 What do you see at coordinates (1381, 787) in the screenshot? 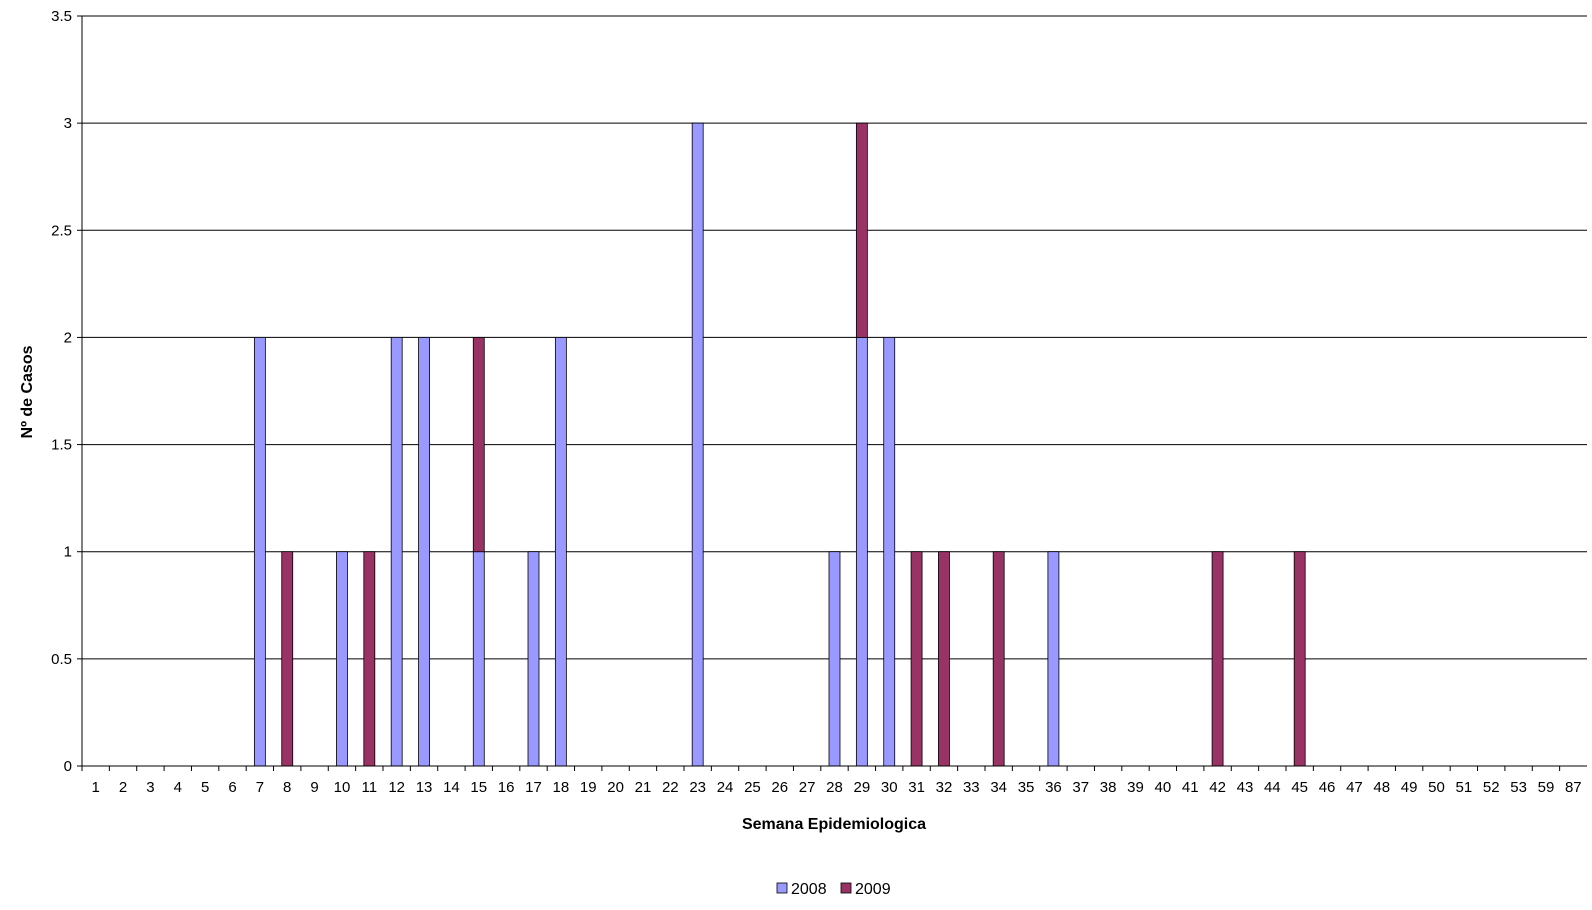
I see `x-tick-label: 48` at bounding box center [1381, 787].